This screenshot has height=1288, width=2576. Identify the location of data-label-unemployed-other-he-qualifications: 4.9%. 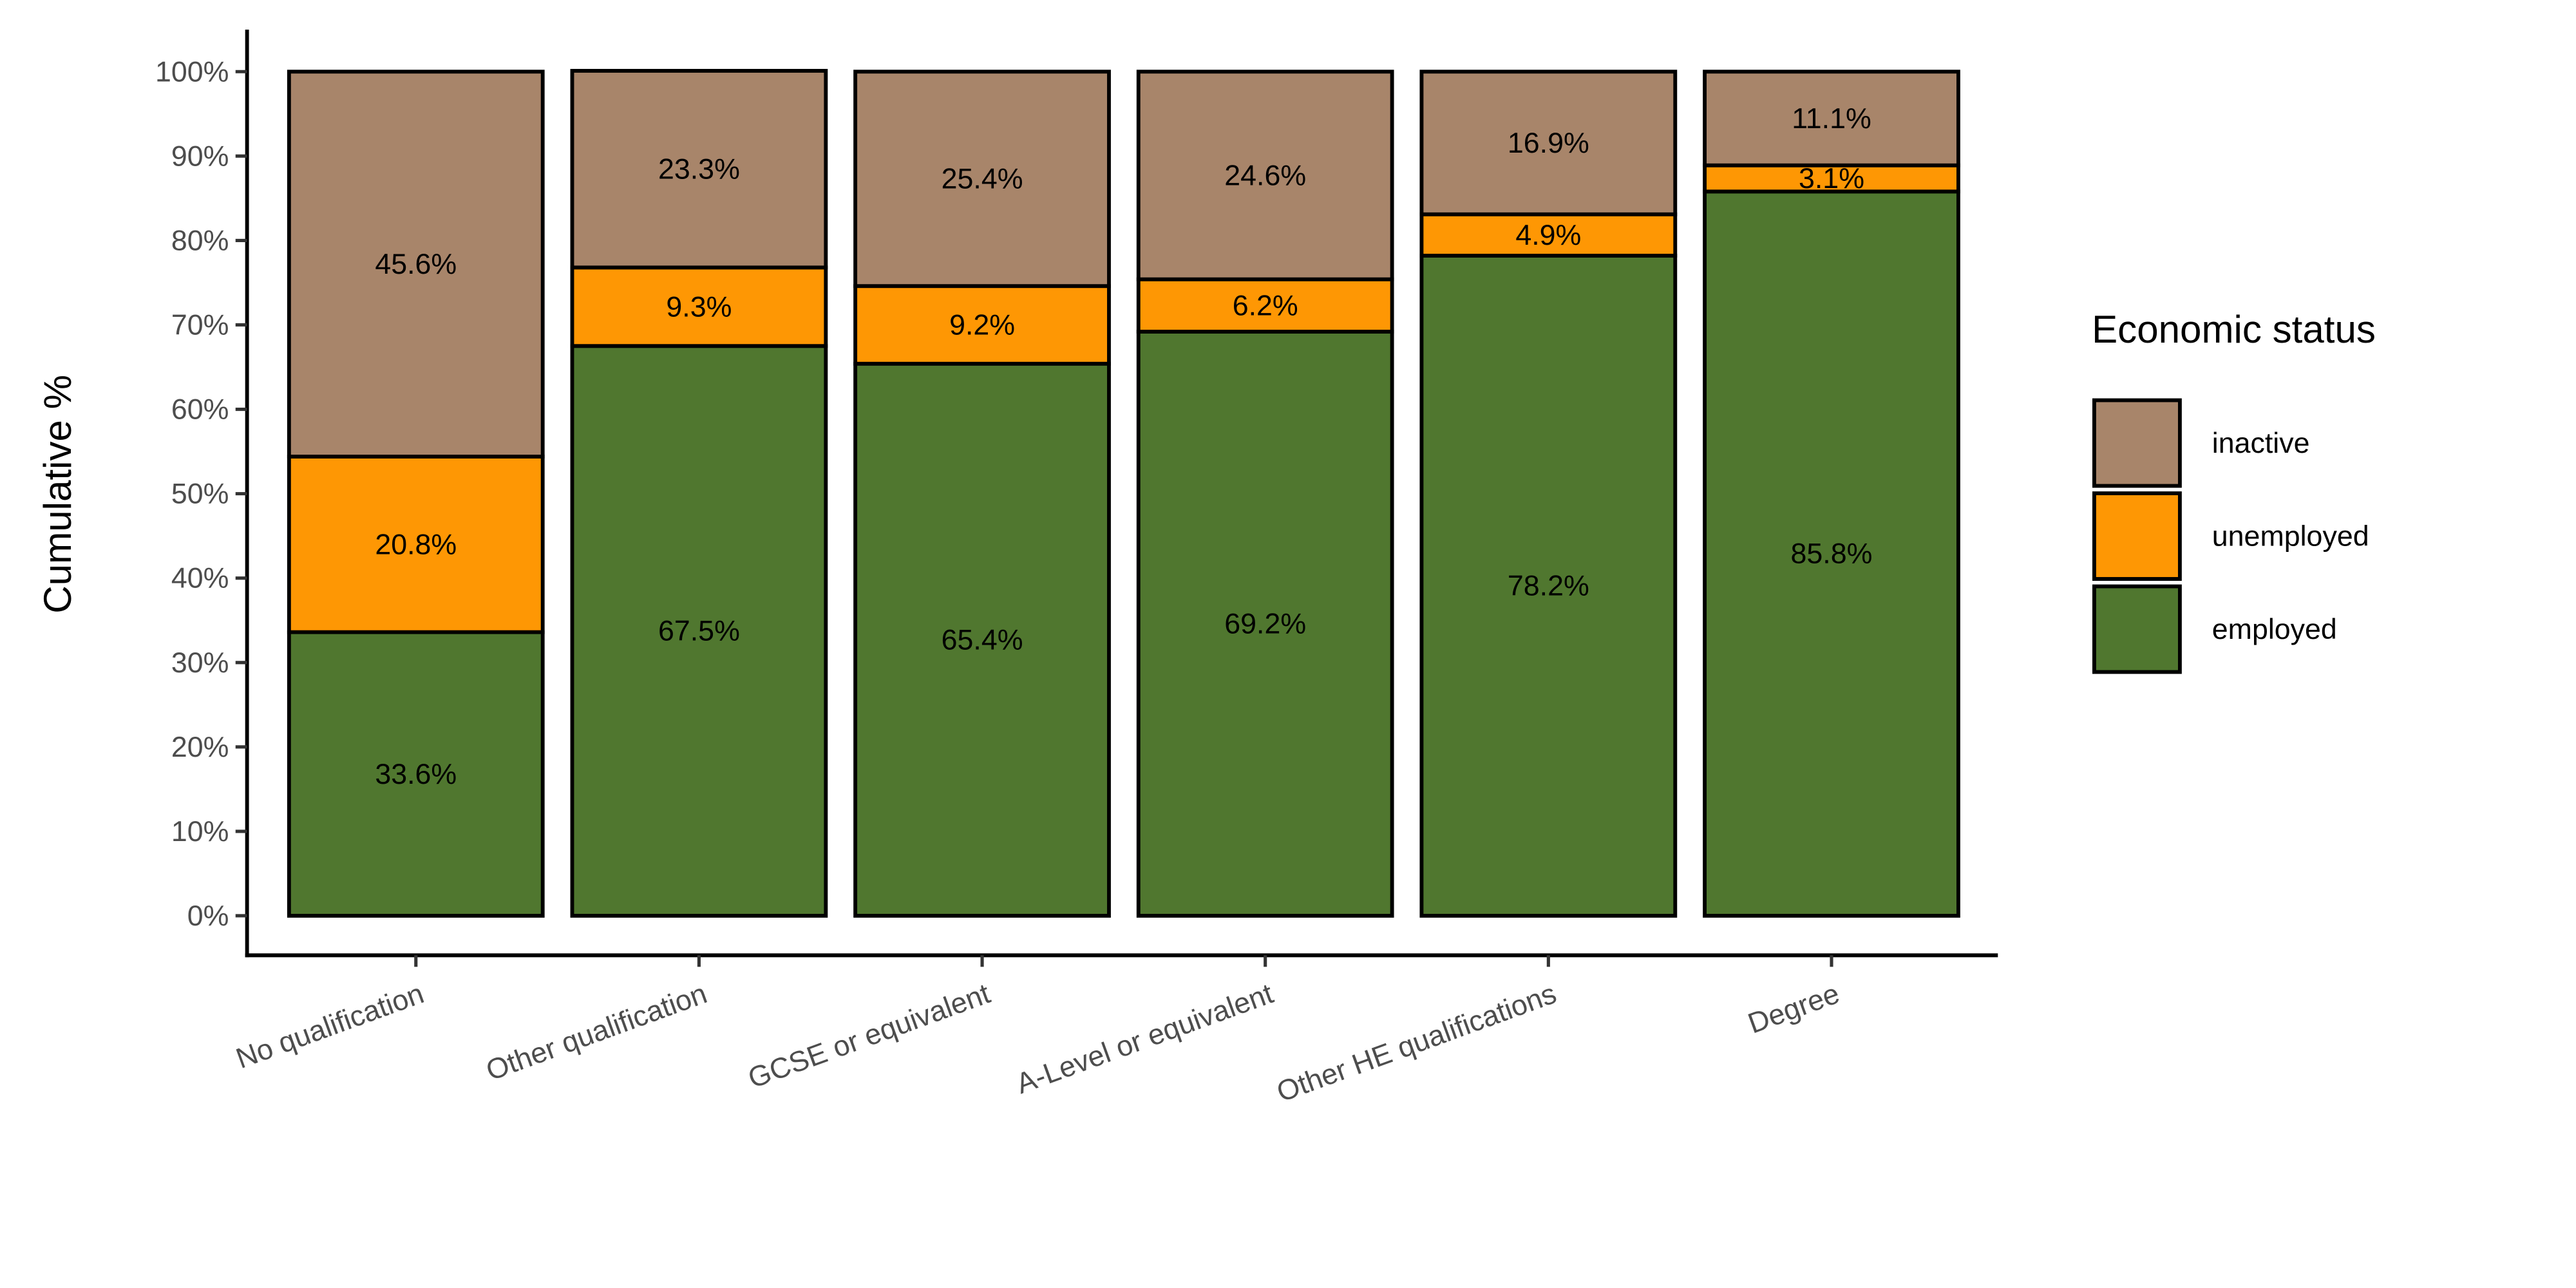
(1548, 235).